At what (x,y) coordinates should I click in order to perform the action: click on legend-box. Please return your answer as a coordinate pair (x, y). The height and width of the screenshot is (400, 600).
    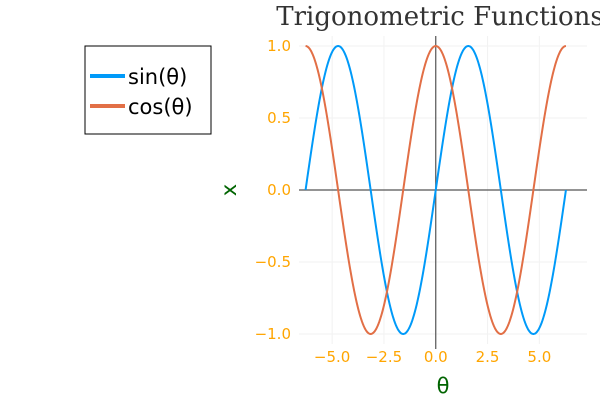
    Looking at the image, I should click on (148, 90).